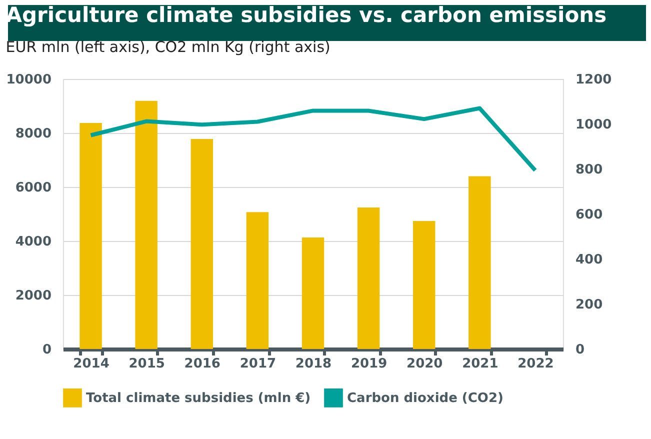  I want to click on y-tick-label: 8000, so click(33, 134).